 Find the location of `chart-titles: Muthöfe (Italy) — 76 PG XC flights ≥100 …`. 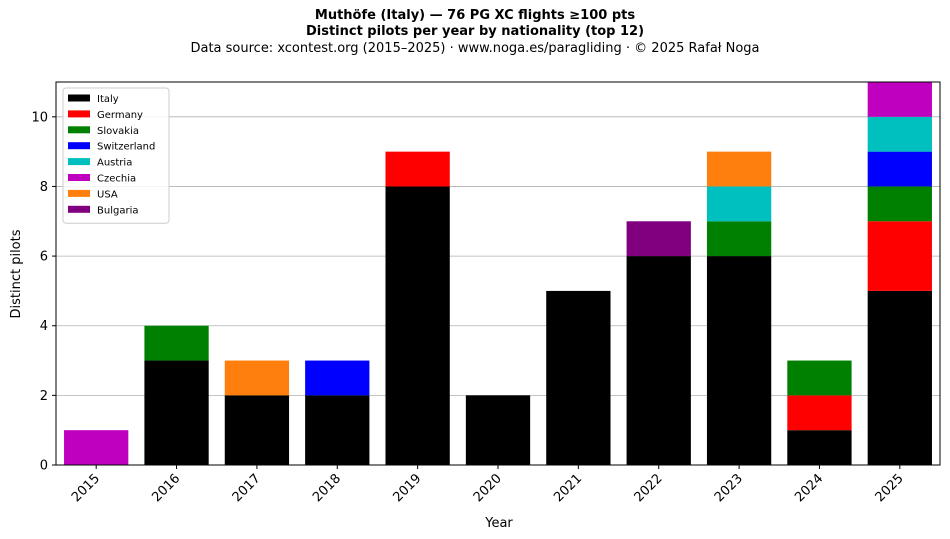

chart-titles: Muthöfe (Italy) — 76 PG XC flights ≥100 … is located at coordinates (475, 32).